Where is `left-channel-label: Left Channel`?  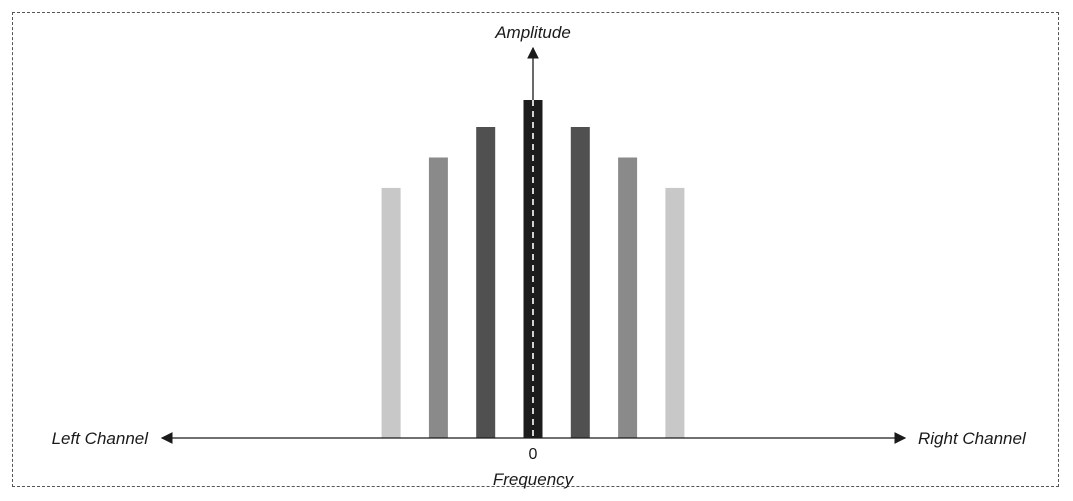
left-channel-label: Left Channel is located at coordinates (101, 438).